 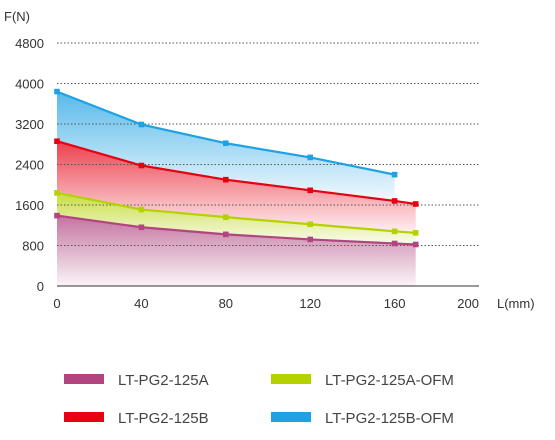 What do you see at coordinates (163, 380) in the screenshot?
I see `legend-label: LT-PG2-125A` at bounding box center [163, 380].